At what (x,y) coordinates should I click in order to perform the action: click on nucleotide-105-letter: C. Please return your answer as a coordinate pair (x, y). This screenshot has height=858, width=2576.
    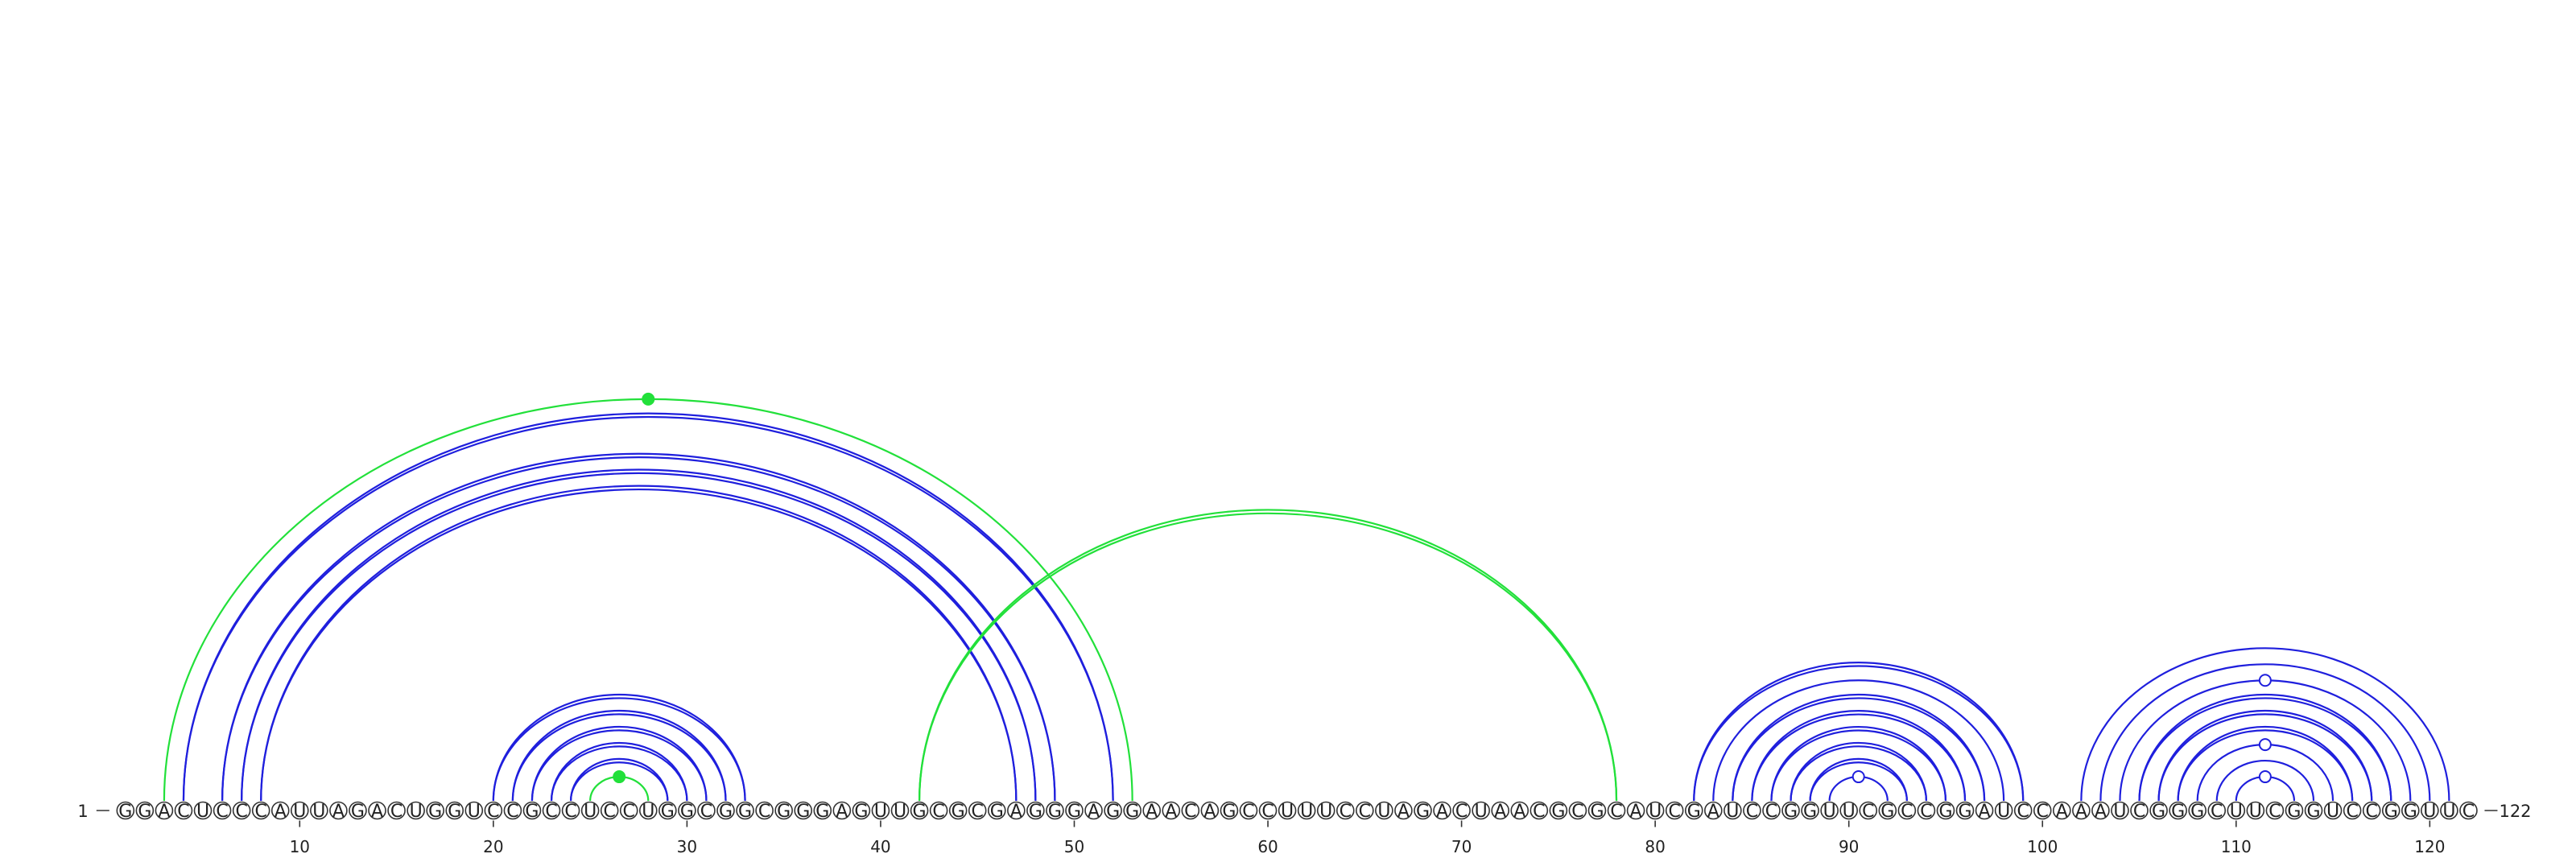
    Looking at the image, I should click on (2139, 812).